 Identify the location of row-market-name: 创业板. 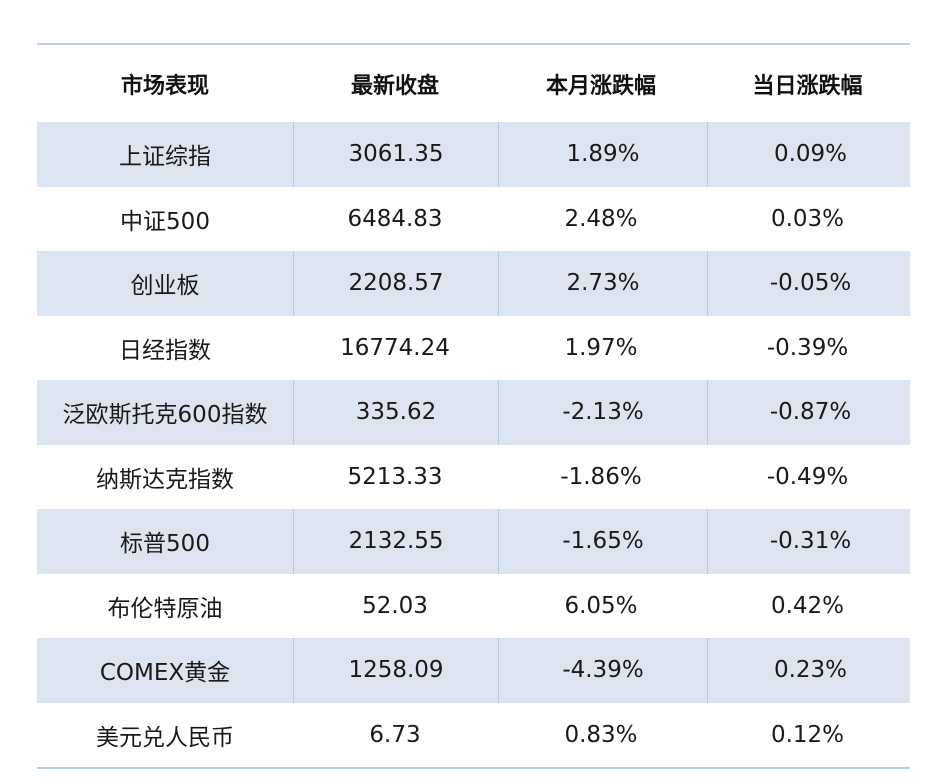
(165, 286).